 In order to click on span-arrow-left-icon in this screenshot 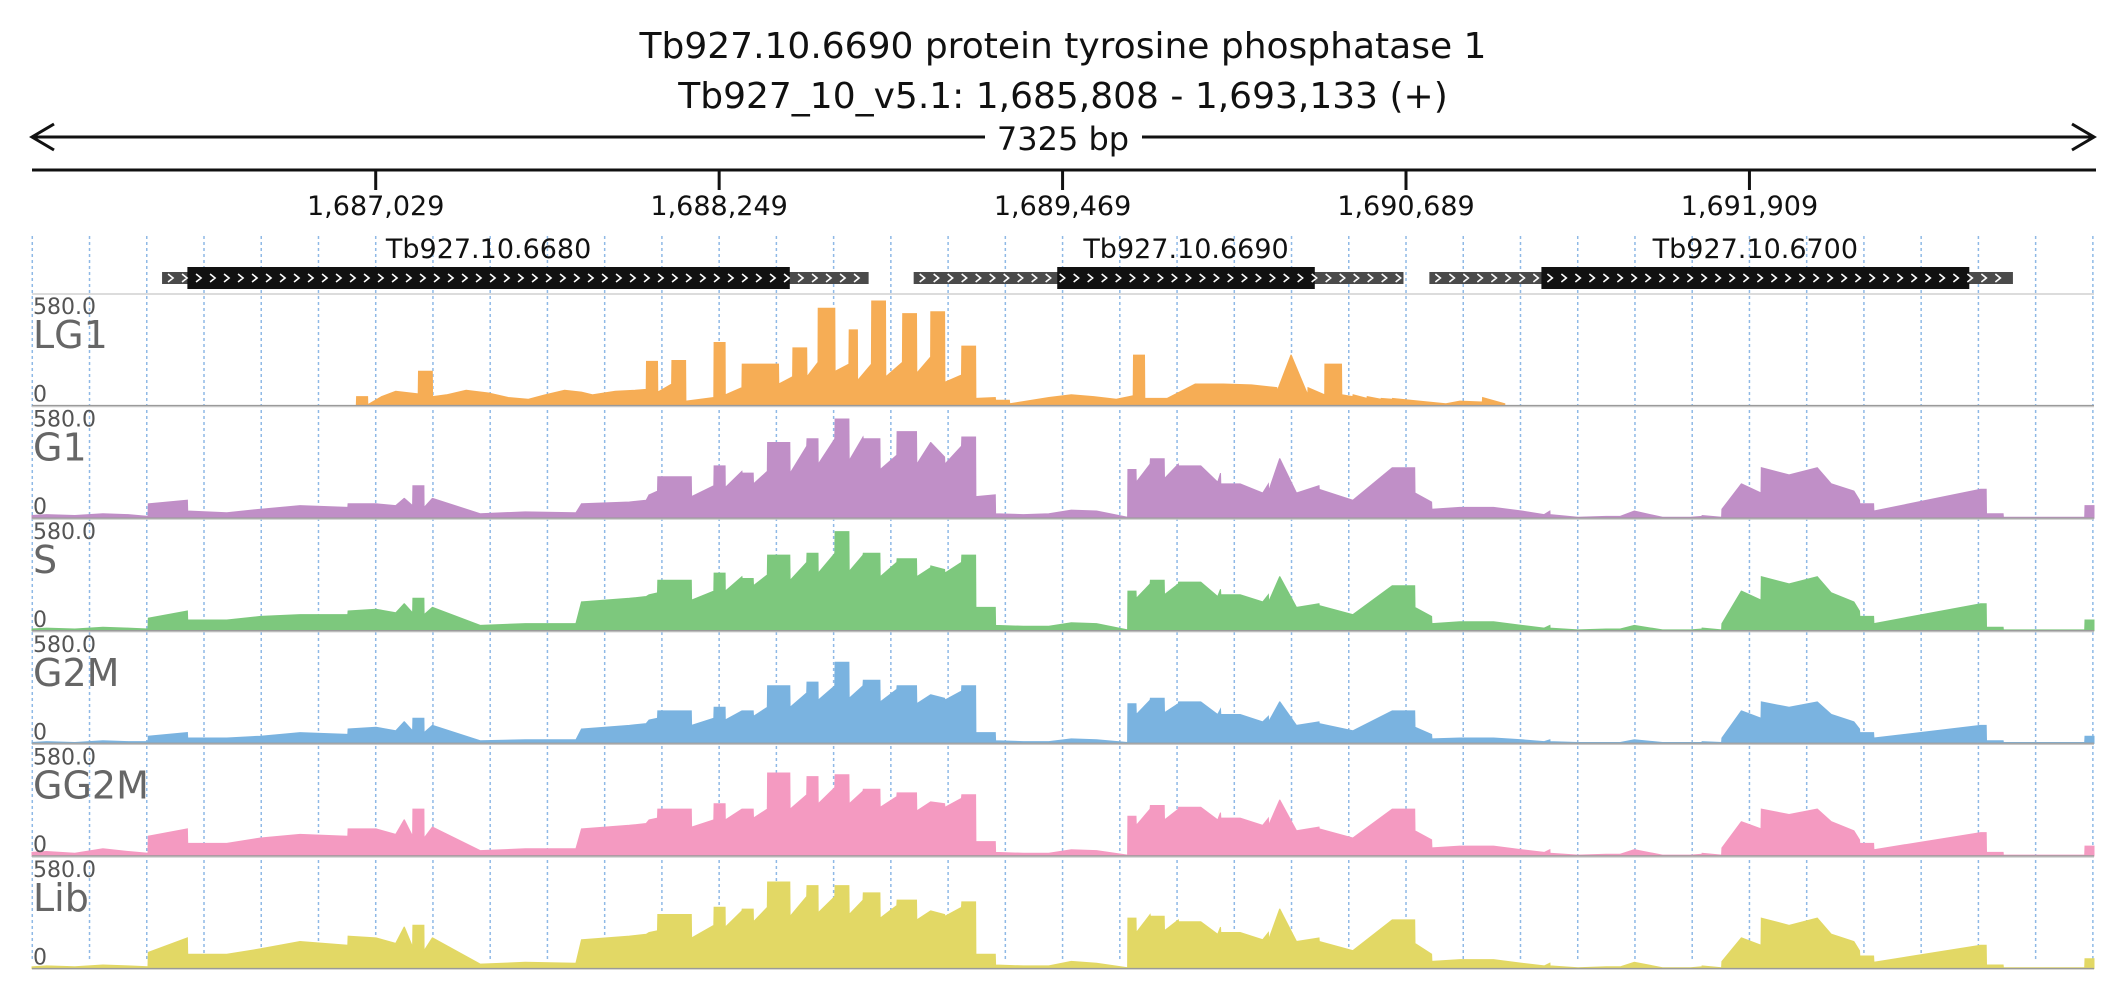, I will do `click(42, 137)`.